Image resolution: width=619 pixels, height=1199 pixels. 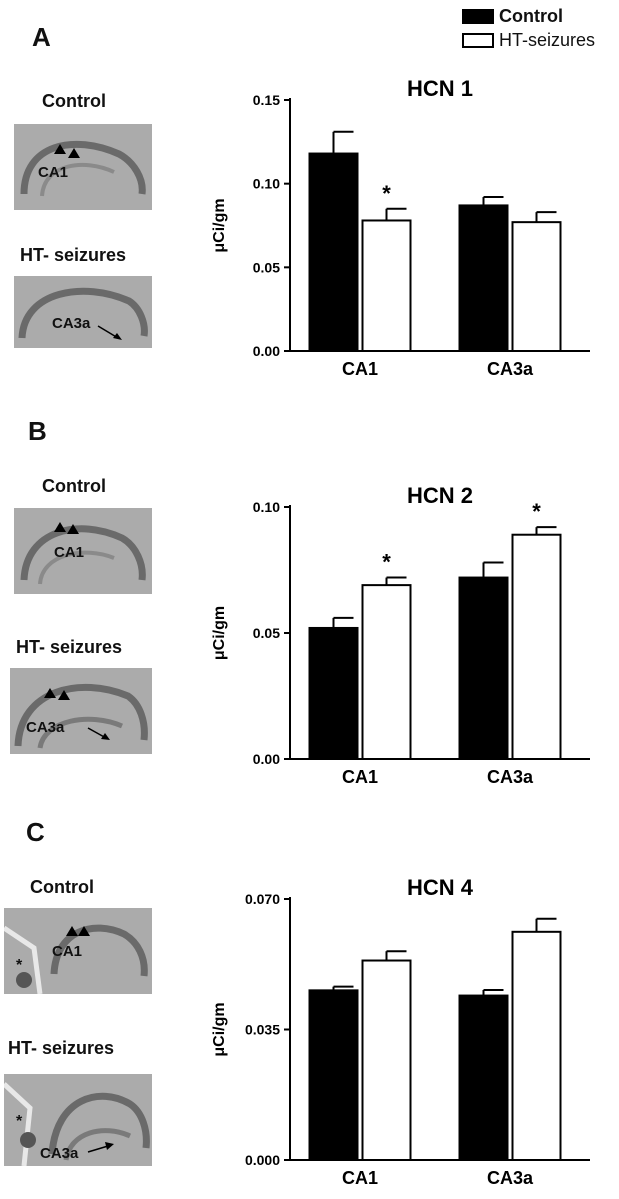 I want to click on legend-swatch-ht-seizures, so click(x=478, y=40).